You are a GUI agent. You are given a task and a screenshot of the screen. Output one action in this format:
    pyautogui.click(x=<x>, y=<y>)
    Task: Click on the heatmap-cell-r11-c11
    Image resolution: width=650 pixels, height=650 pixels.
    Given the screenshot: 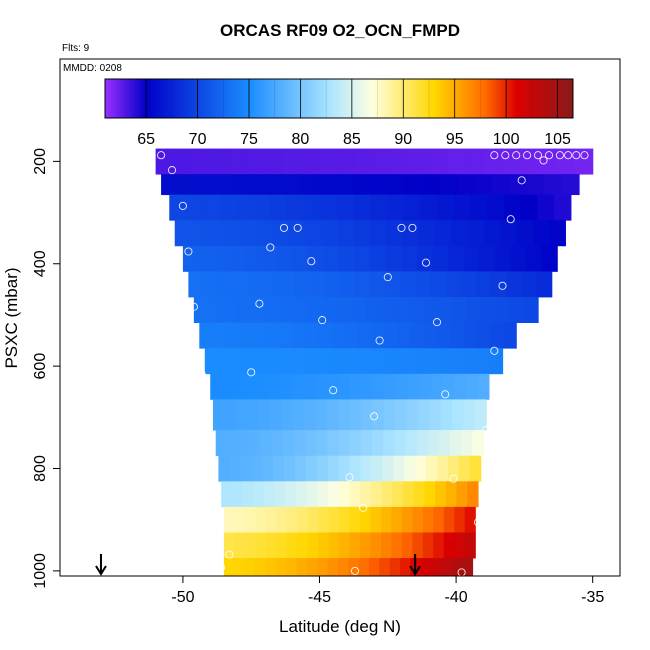 What is the action you would take?
    pyautogui.click(x=344, y=443)
    